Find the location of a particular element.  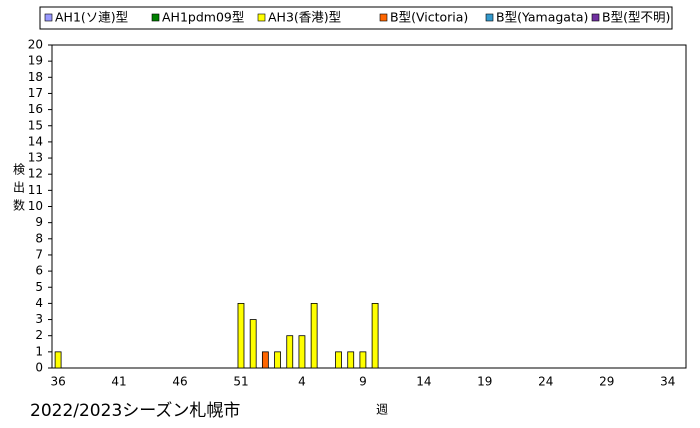

y-tick-label: 17 is located at coordinates (35, 93).